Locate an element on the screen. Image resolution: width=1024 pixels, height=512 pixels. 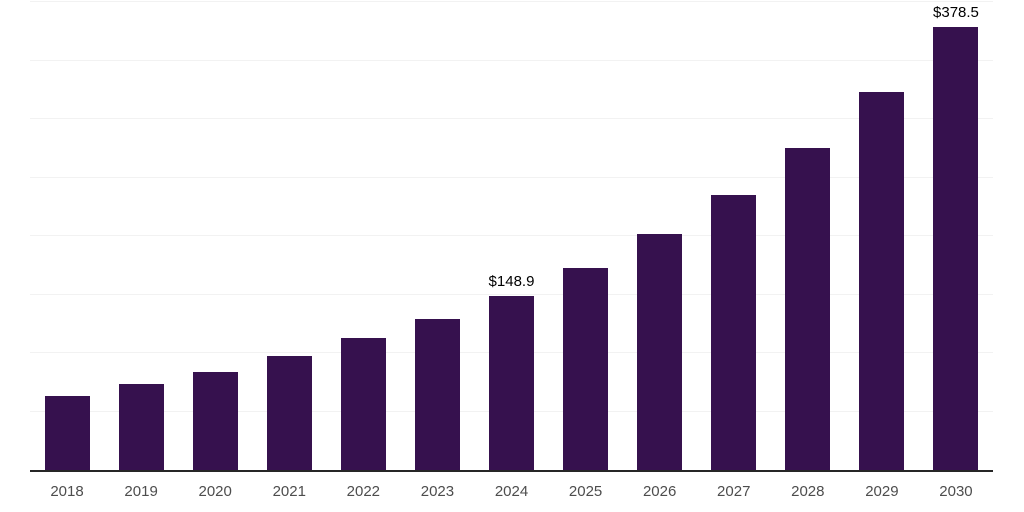
bar-2029 is located at coordinates (882, 280).